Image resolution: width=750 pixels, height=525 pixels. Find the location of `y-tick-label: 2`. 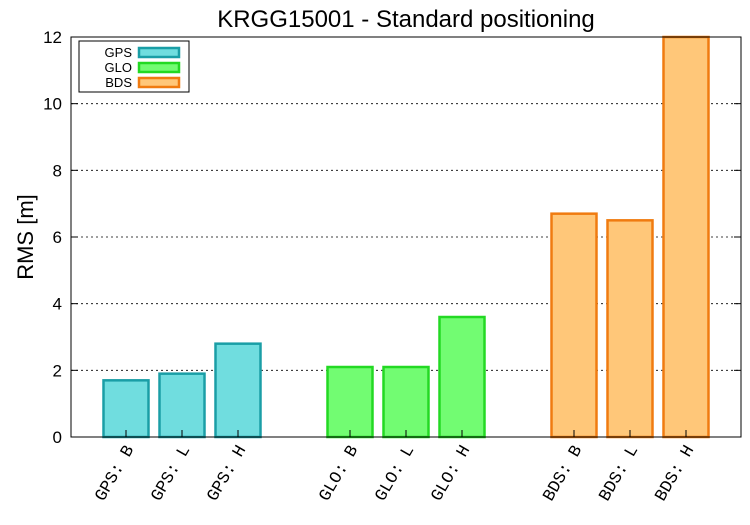

y-tick-label: 2 is located at coordinates (57, 370).